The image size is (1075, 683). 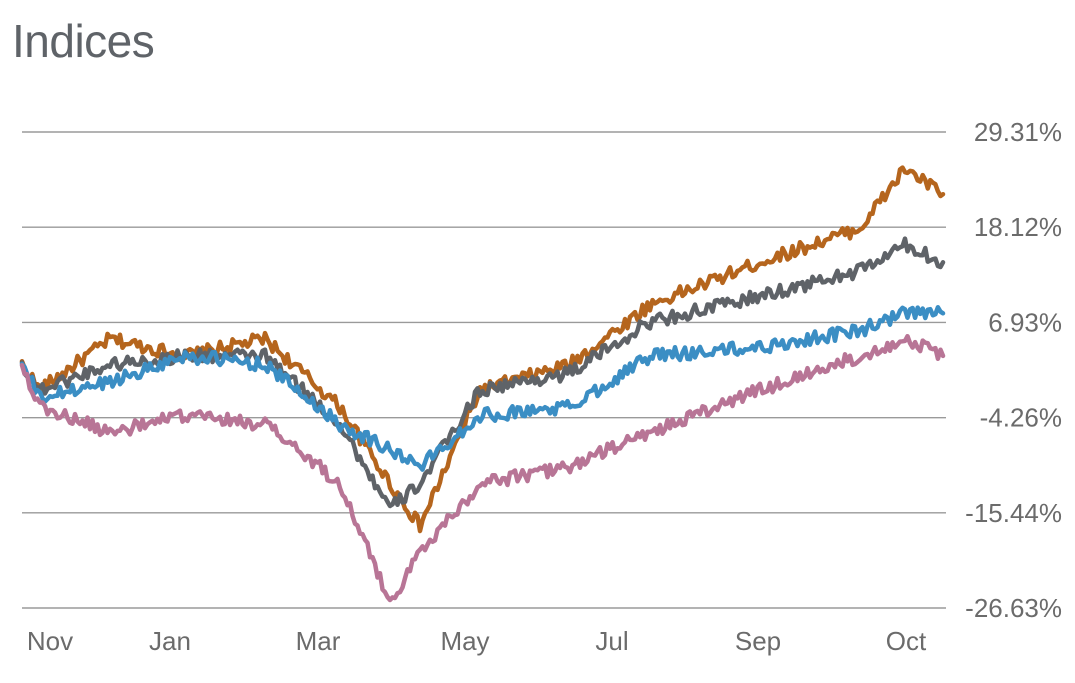 I want to click on y-tick-label: 18.12%, so click(x=1018, y=227).